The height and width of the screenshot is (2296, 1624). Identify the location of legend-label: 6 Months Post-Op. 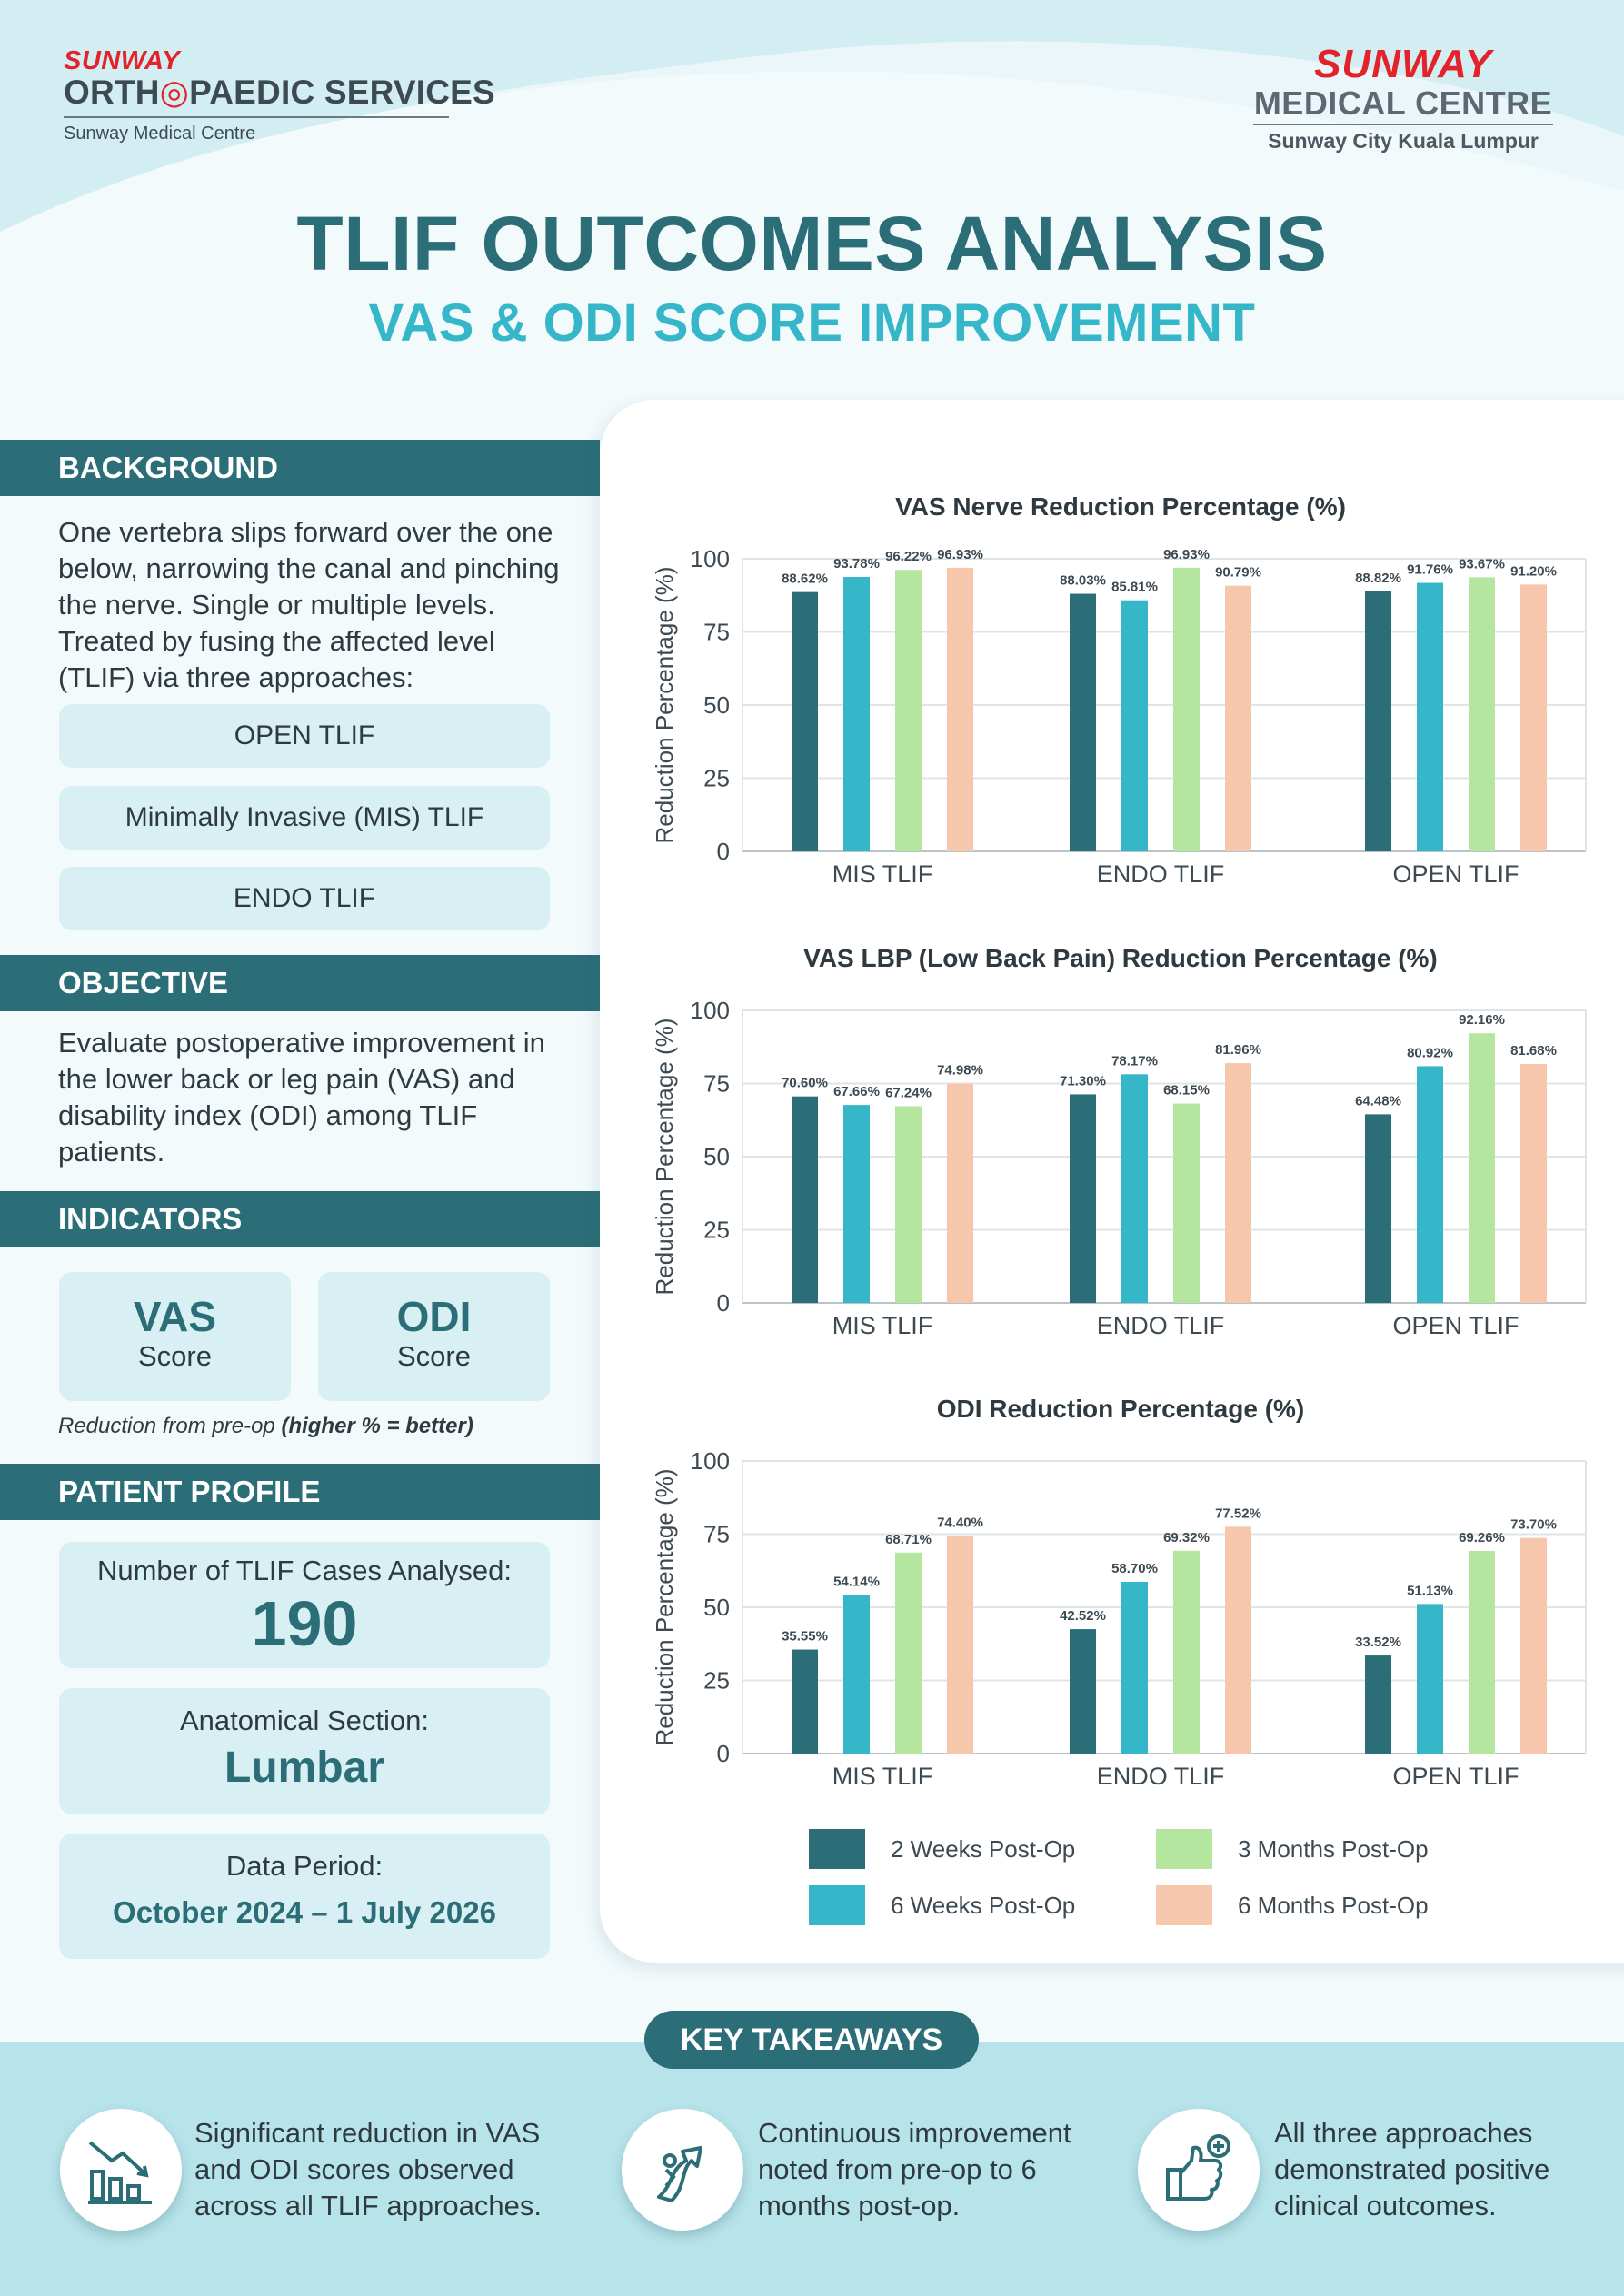
(1333, 1905).